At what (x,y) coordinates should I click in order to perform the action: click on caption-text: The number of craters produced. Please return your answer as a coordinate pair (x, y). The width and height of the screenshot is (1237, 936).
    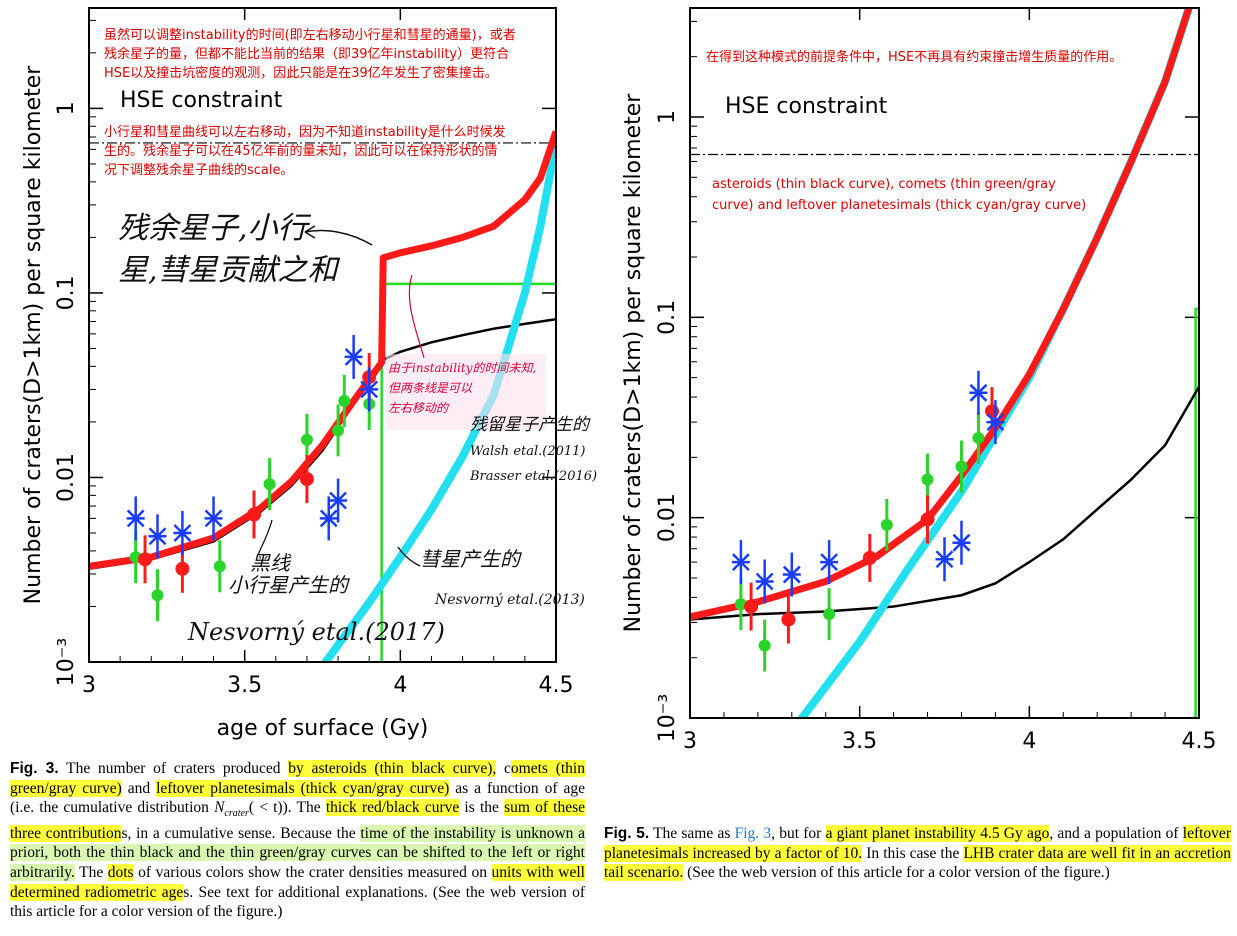
    Looking at the image, I should click on (173, 768).